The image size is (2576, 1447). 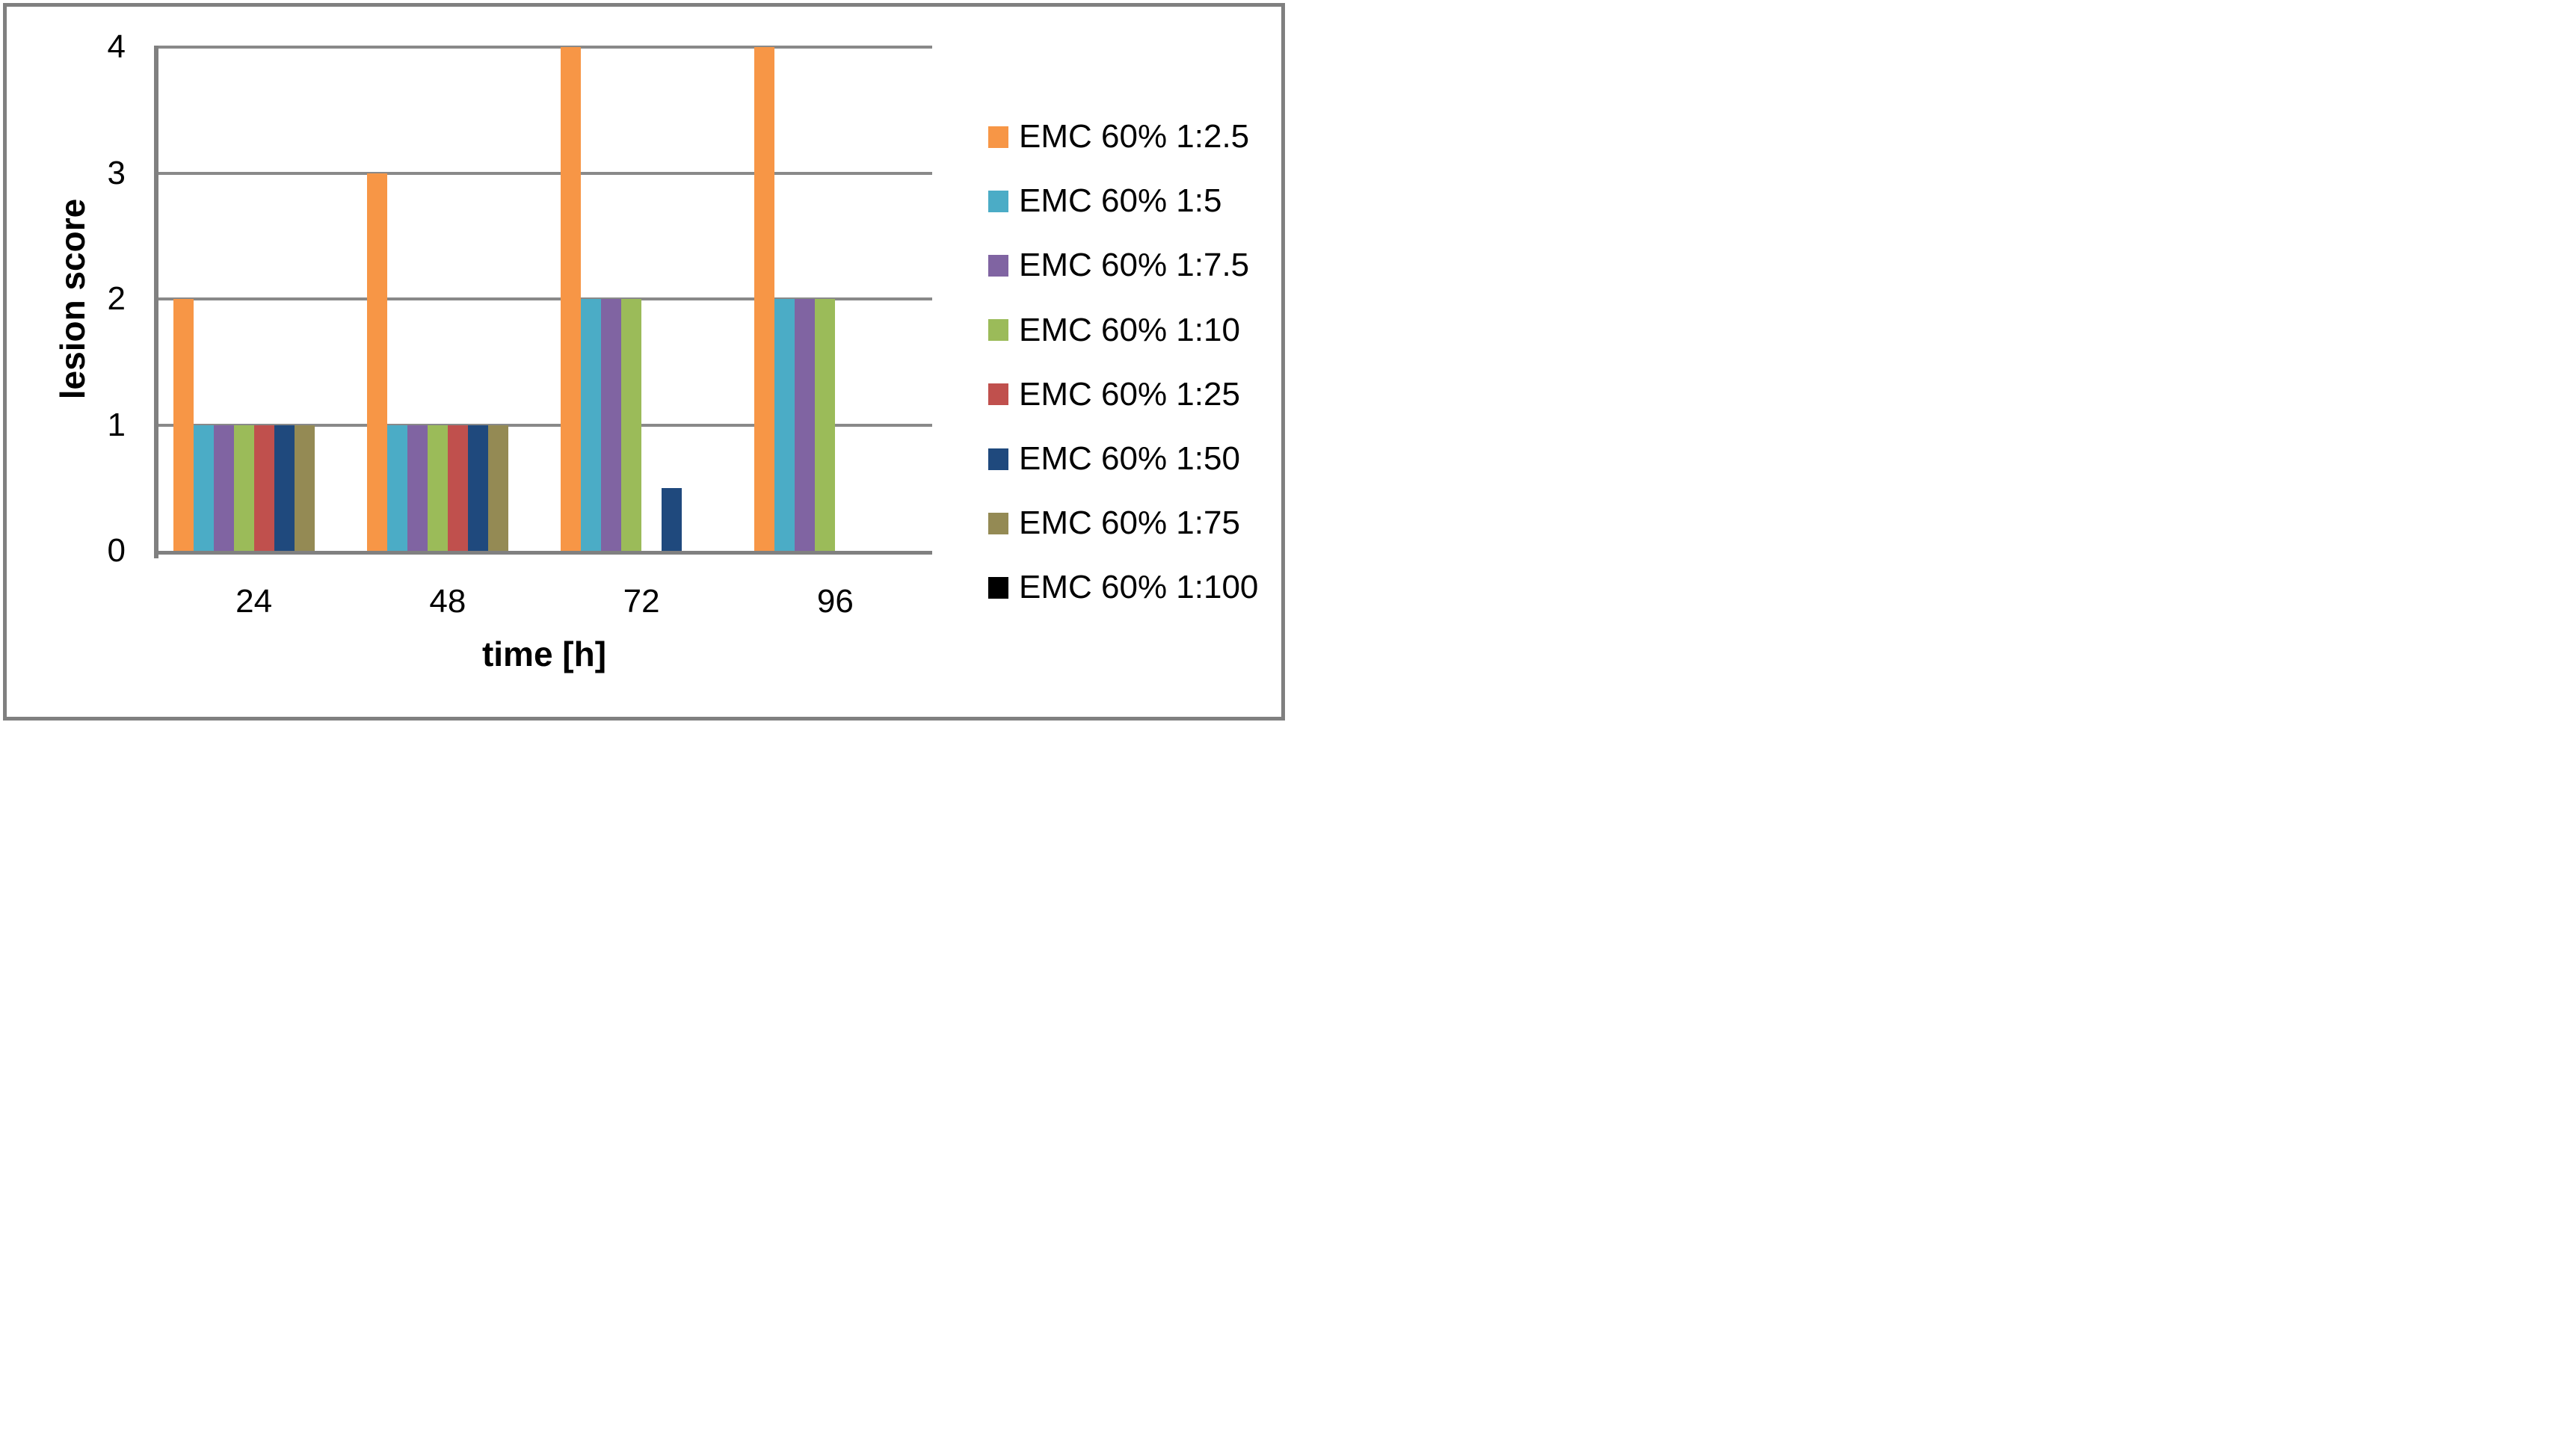 What do you see at coordinates (544, 654) in the screenshot?
I see `x-axis-title: time [h]` at bounding box center [544, 654].